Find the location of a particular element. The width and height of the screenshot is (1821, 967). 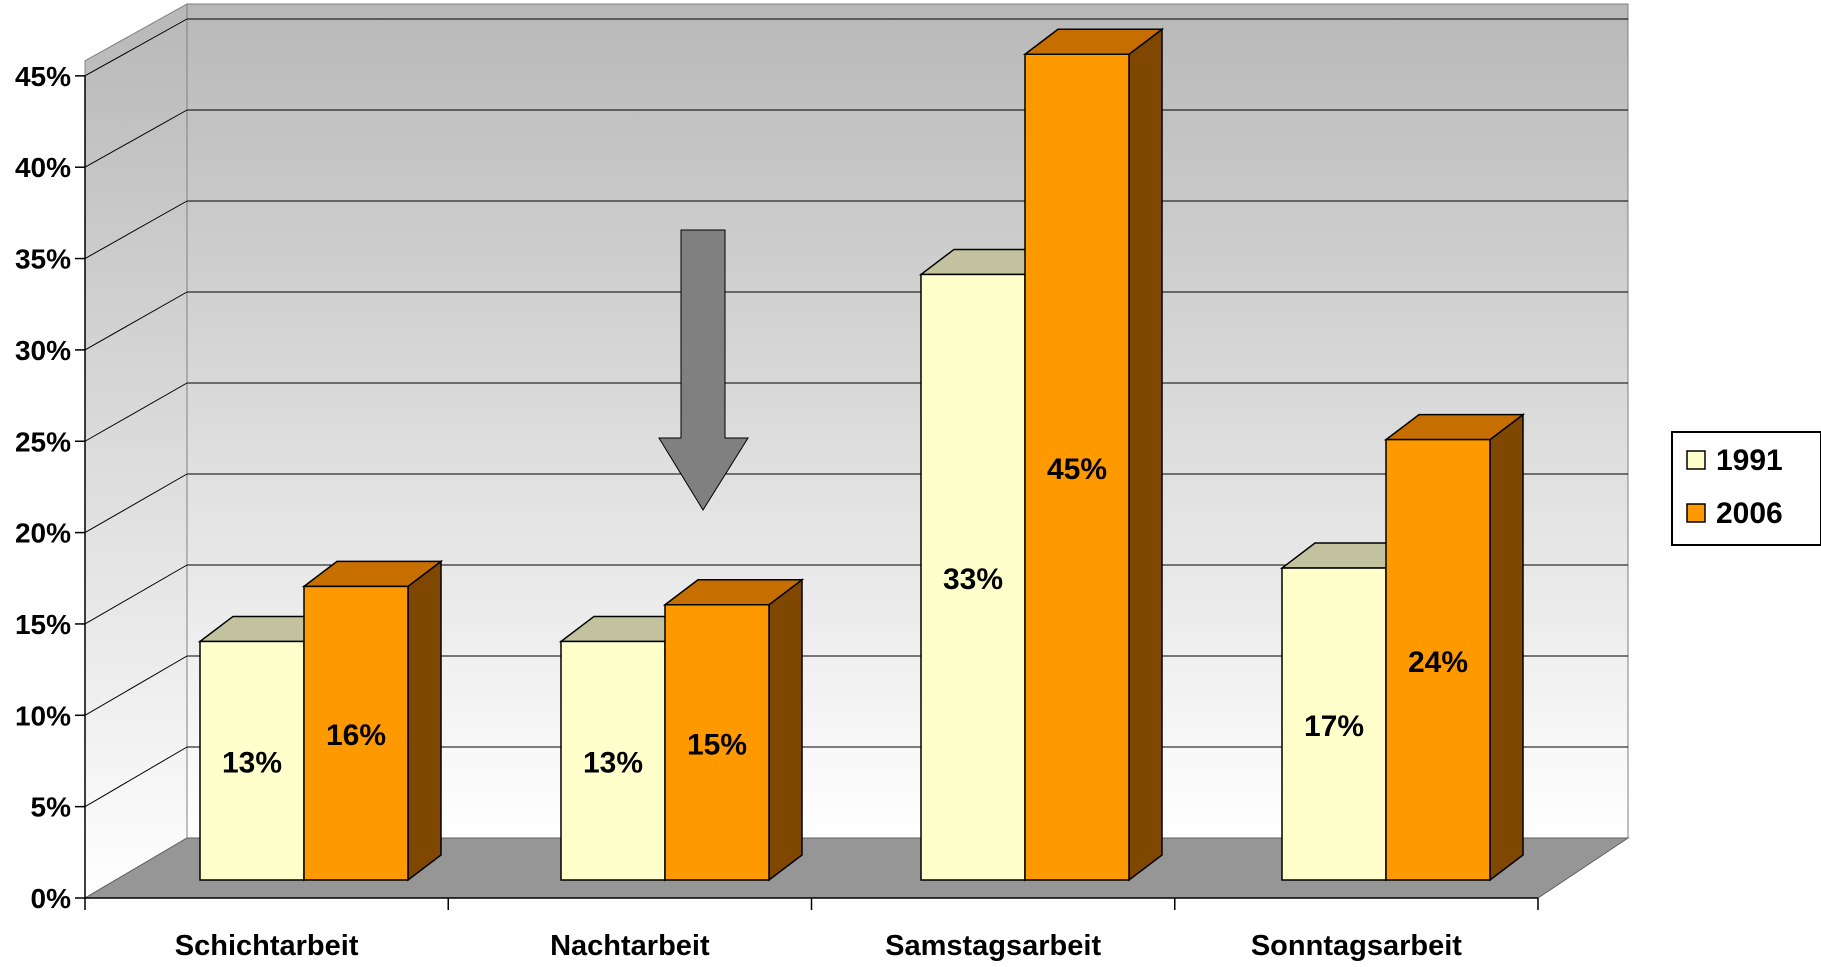

x-tick-label: Nachtarbeit is located at coordinates (630, 946).